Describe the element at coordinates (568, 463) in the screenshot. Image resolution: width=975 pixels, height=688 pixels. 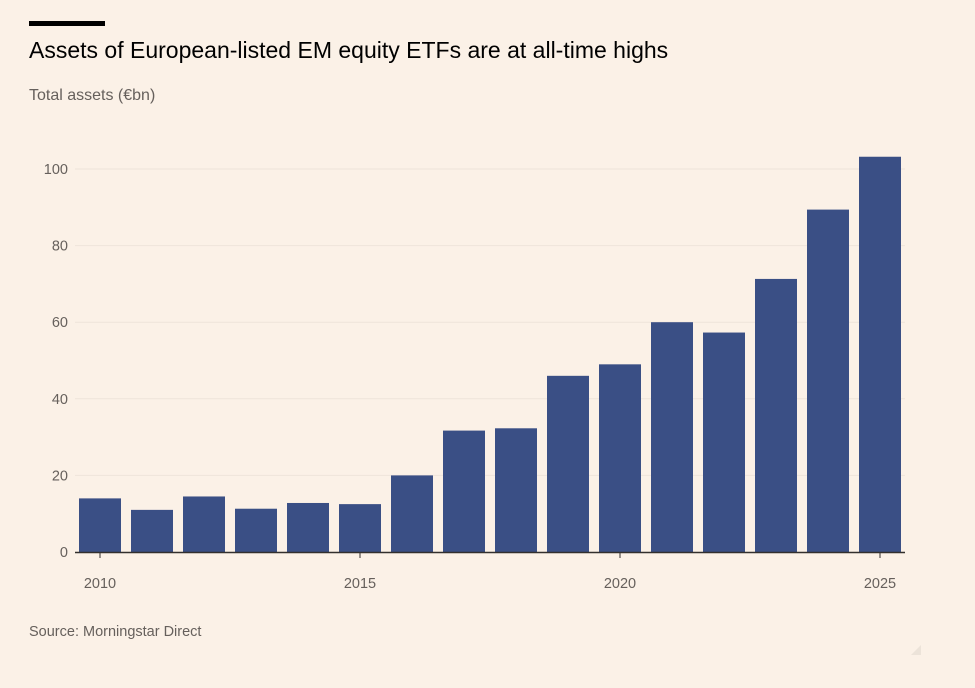
I see `bar-2019` at that location.